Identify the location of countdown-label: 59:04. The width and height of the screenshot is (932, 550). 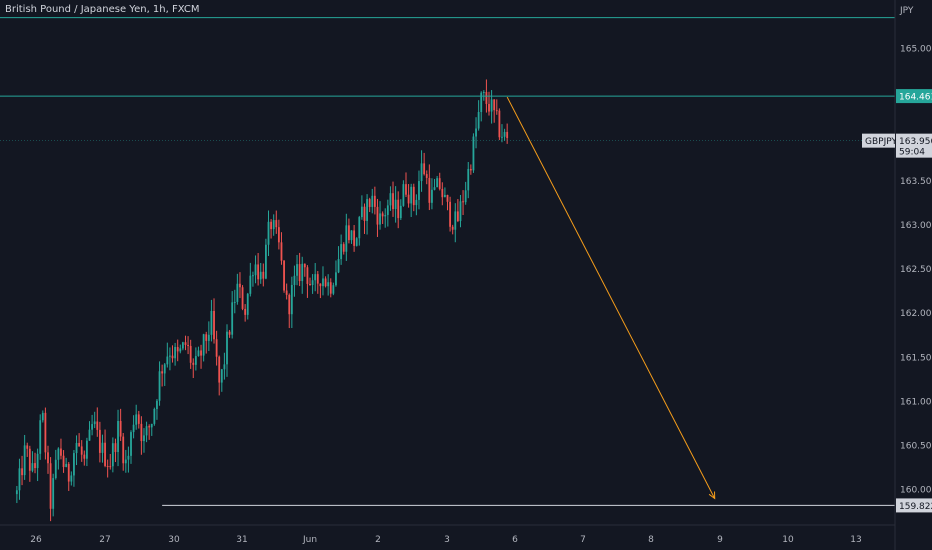
(912, 153).